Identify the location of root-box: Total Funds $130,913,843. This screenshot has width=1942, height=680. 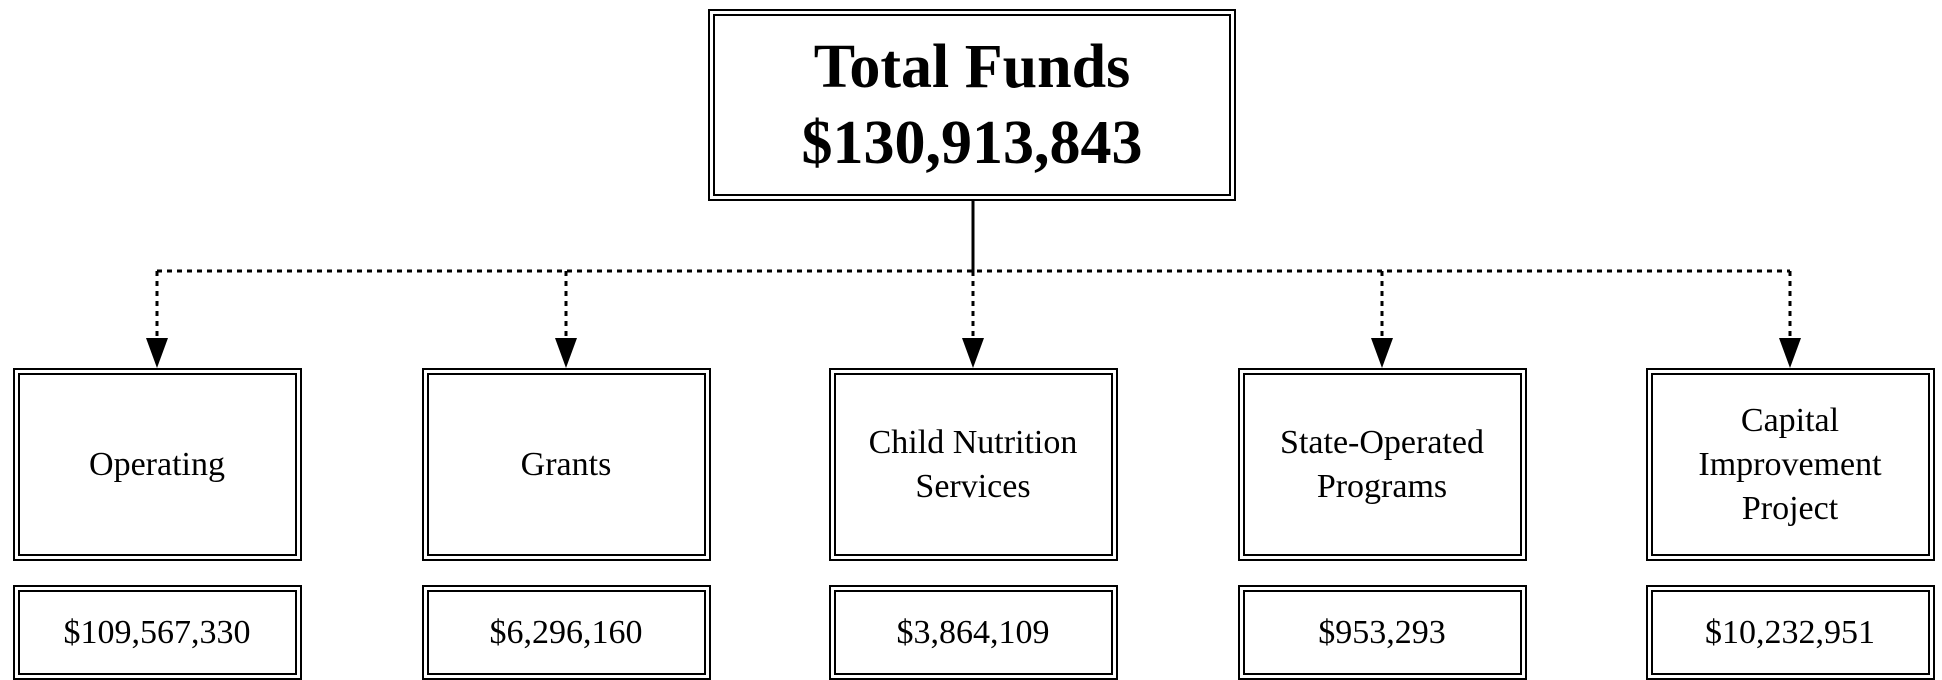
(972, 105).